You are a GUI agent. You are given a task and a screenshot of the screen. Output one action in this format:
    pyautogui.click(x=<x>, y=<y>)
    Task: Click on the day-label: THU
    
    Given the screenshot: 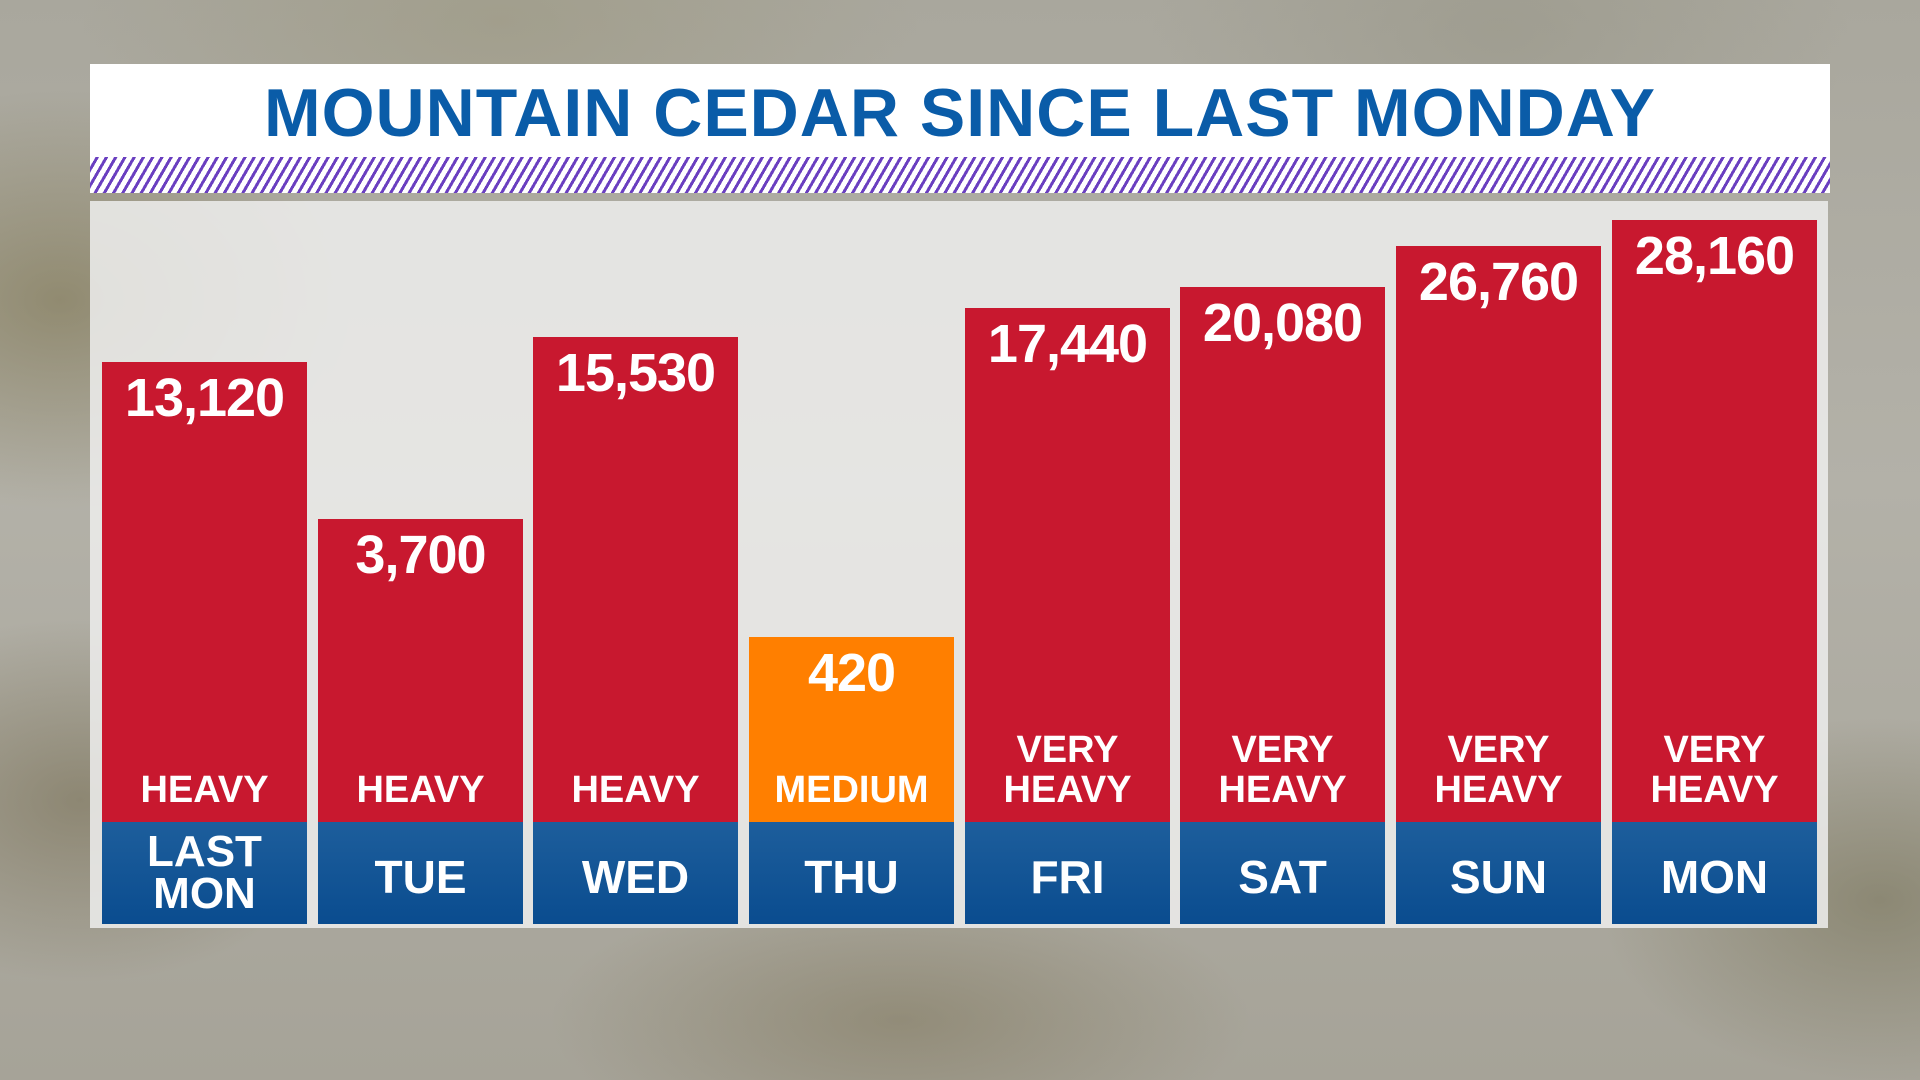 What is the action you would take?
    pyautogui.click(x=851, y=873)
    